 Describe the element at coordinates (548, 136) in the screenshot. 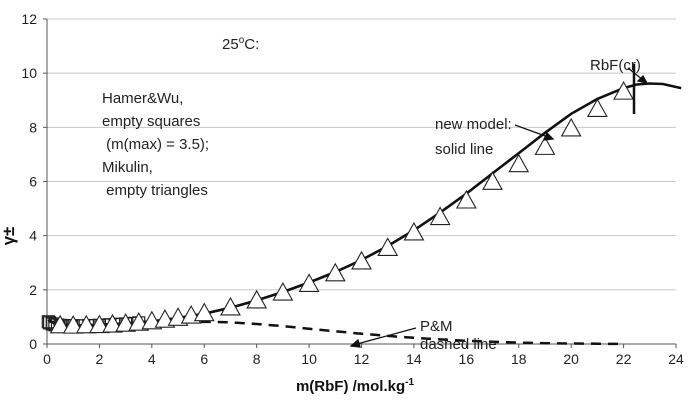

I see `new-model-arrowhead` at that location.